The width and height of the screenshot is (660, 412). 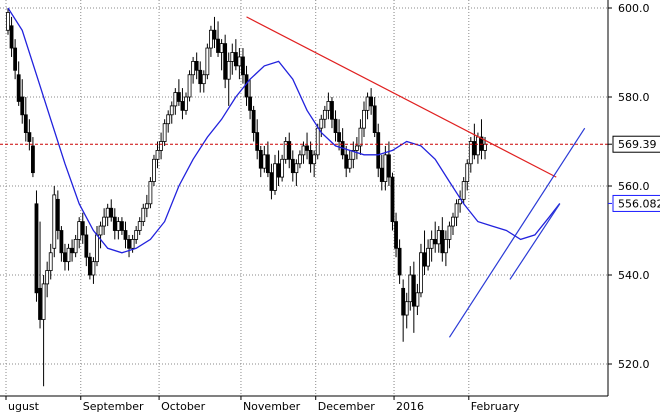 What do you see at coordinates (634, 275) in the screenshot?
I see `y-tick-label: 540.0` at bounding box center [634, 275].